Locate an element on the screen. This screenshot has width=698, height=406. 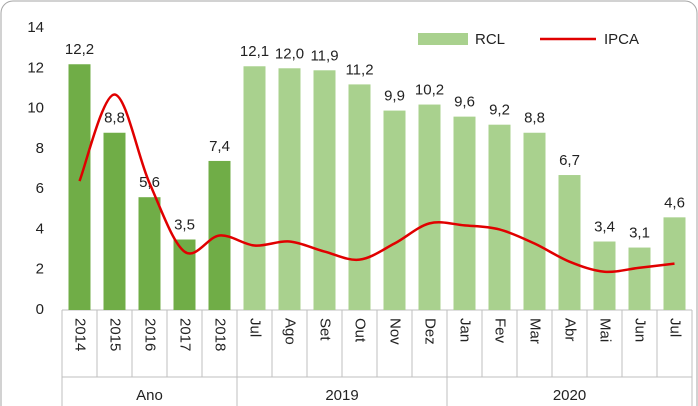
x-tick-label: Out is located at coordinates (360, 330).